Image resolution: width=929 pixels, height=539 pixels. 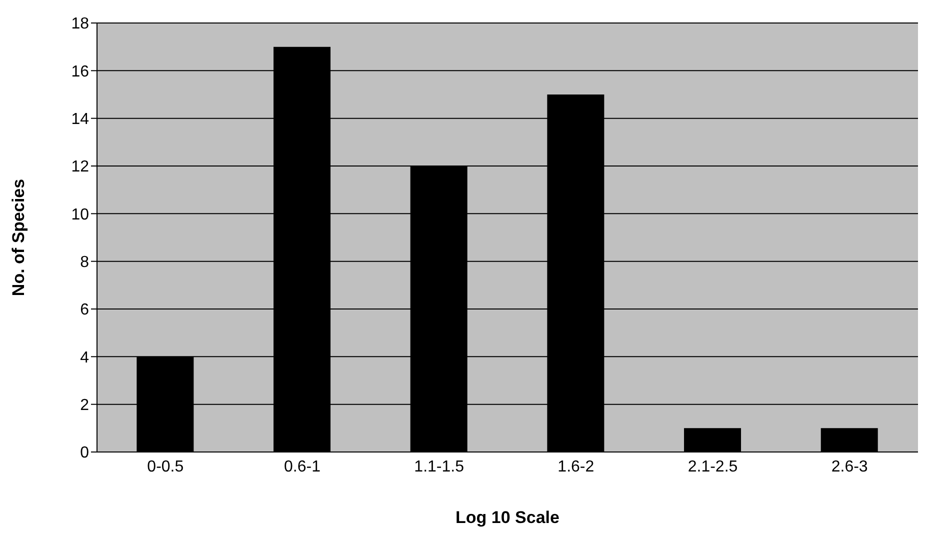 What do you see at coordinates (18, 237) in the screenshot?
I see `y-axis-title: No. of Species` at bounding box center [18, 237].